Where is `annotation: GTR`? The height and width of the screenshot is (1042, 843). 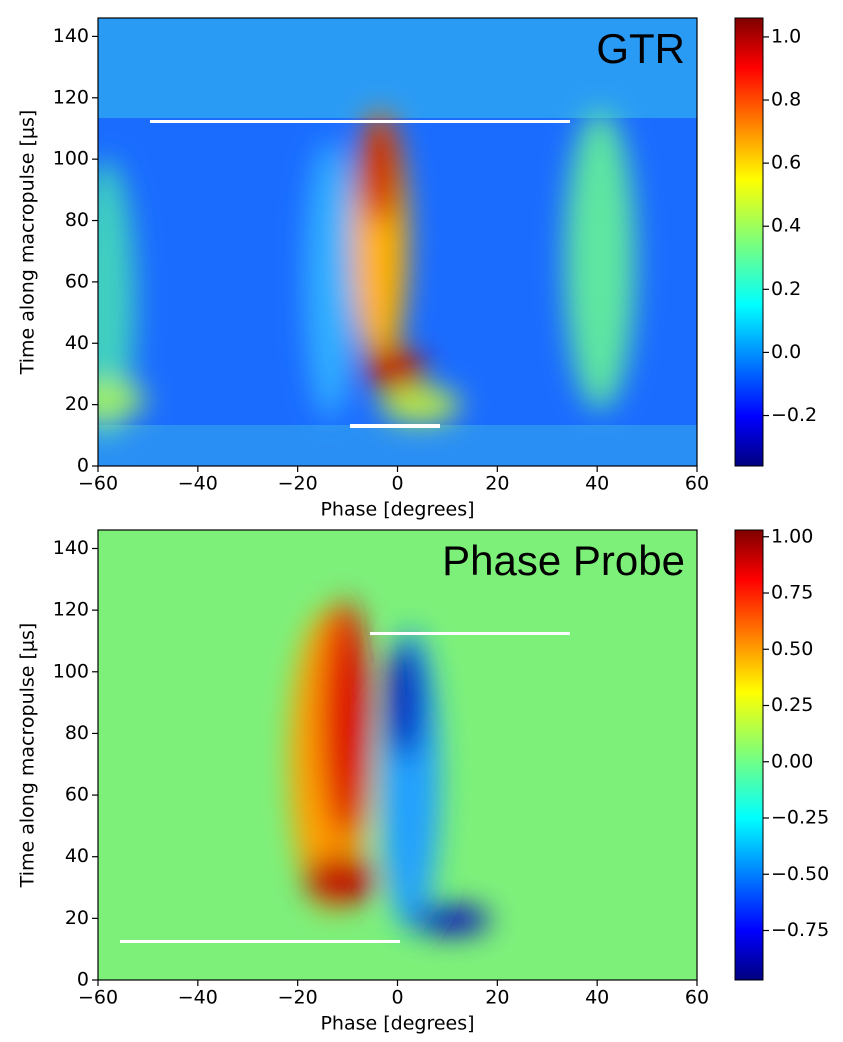
annotation: GTR is located at coordinates (640, 48).